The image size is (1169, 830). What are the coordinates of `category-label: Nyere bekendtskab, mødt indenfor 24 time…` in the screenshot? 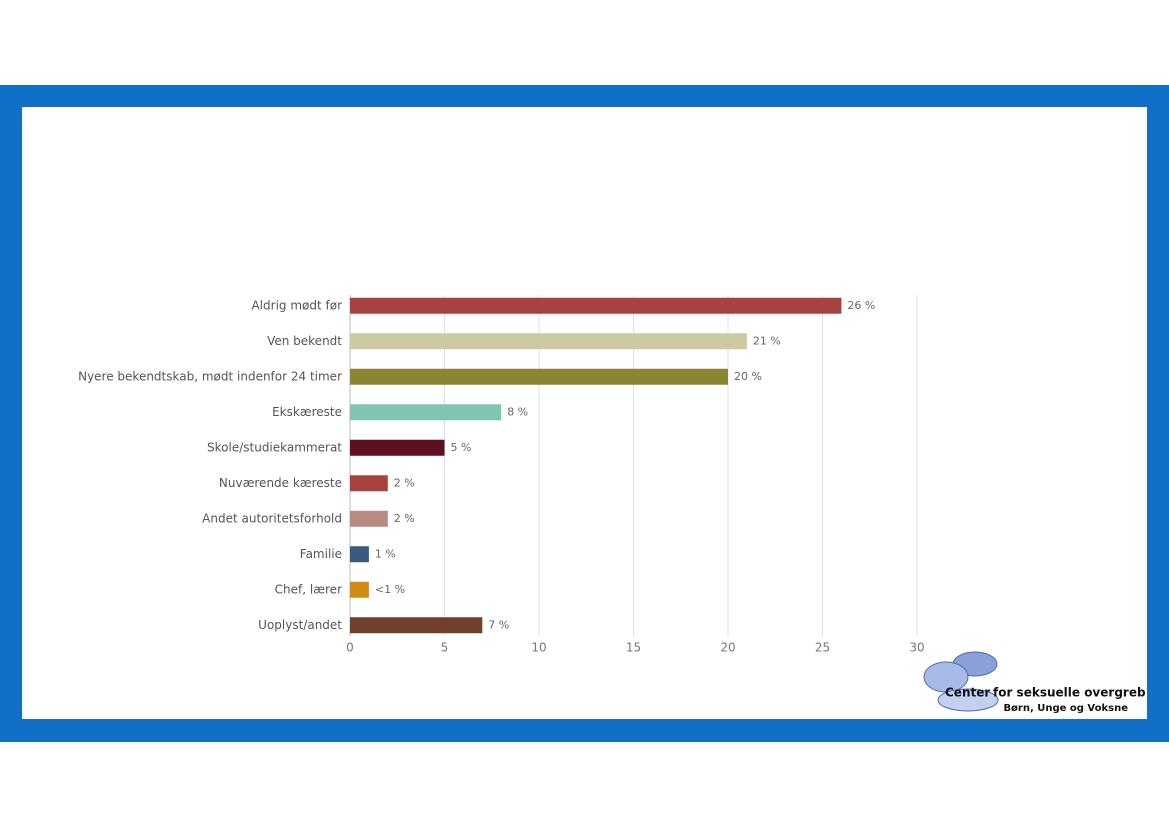 It's located at (210, 376).